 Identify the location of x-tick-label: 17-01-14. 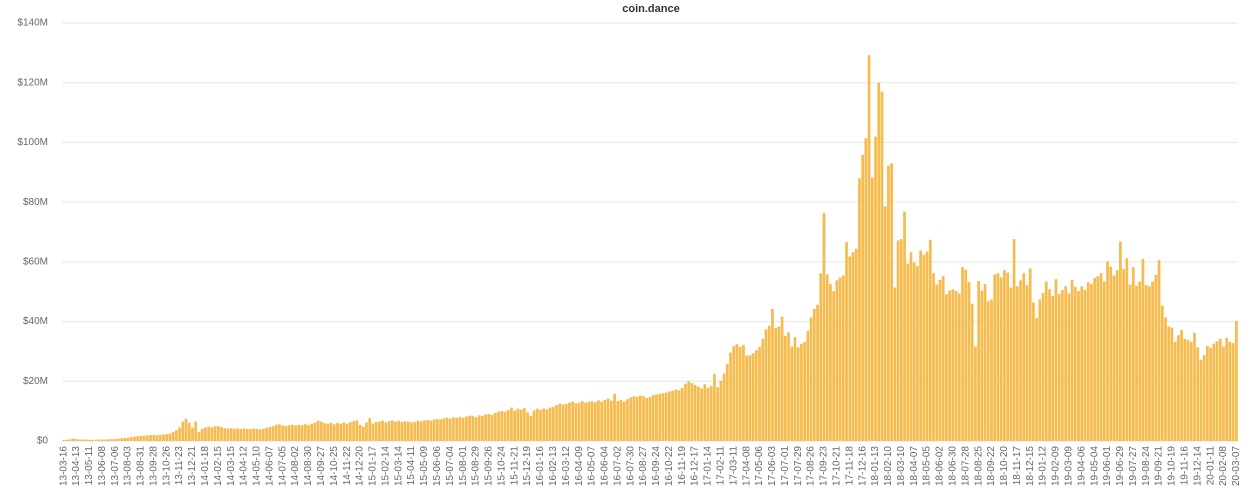
(708, 466).